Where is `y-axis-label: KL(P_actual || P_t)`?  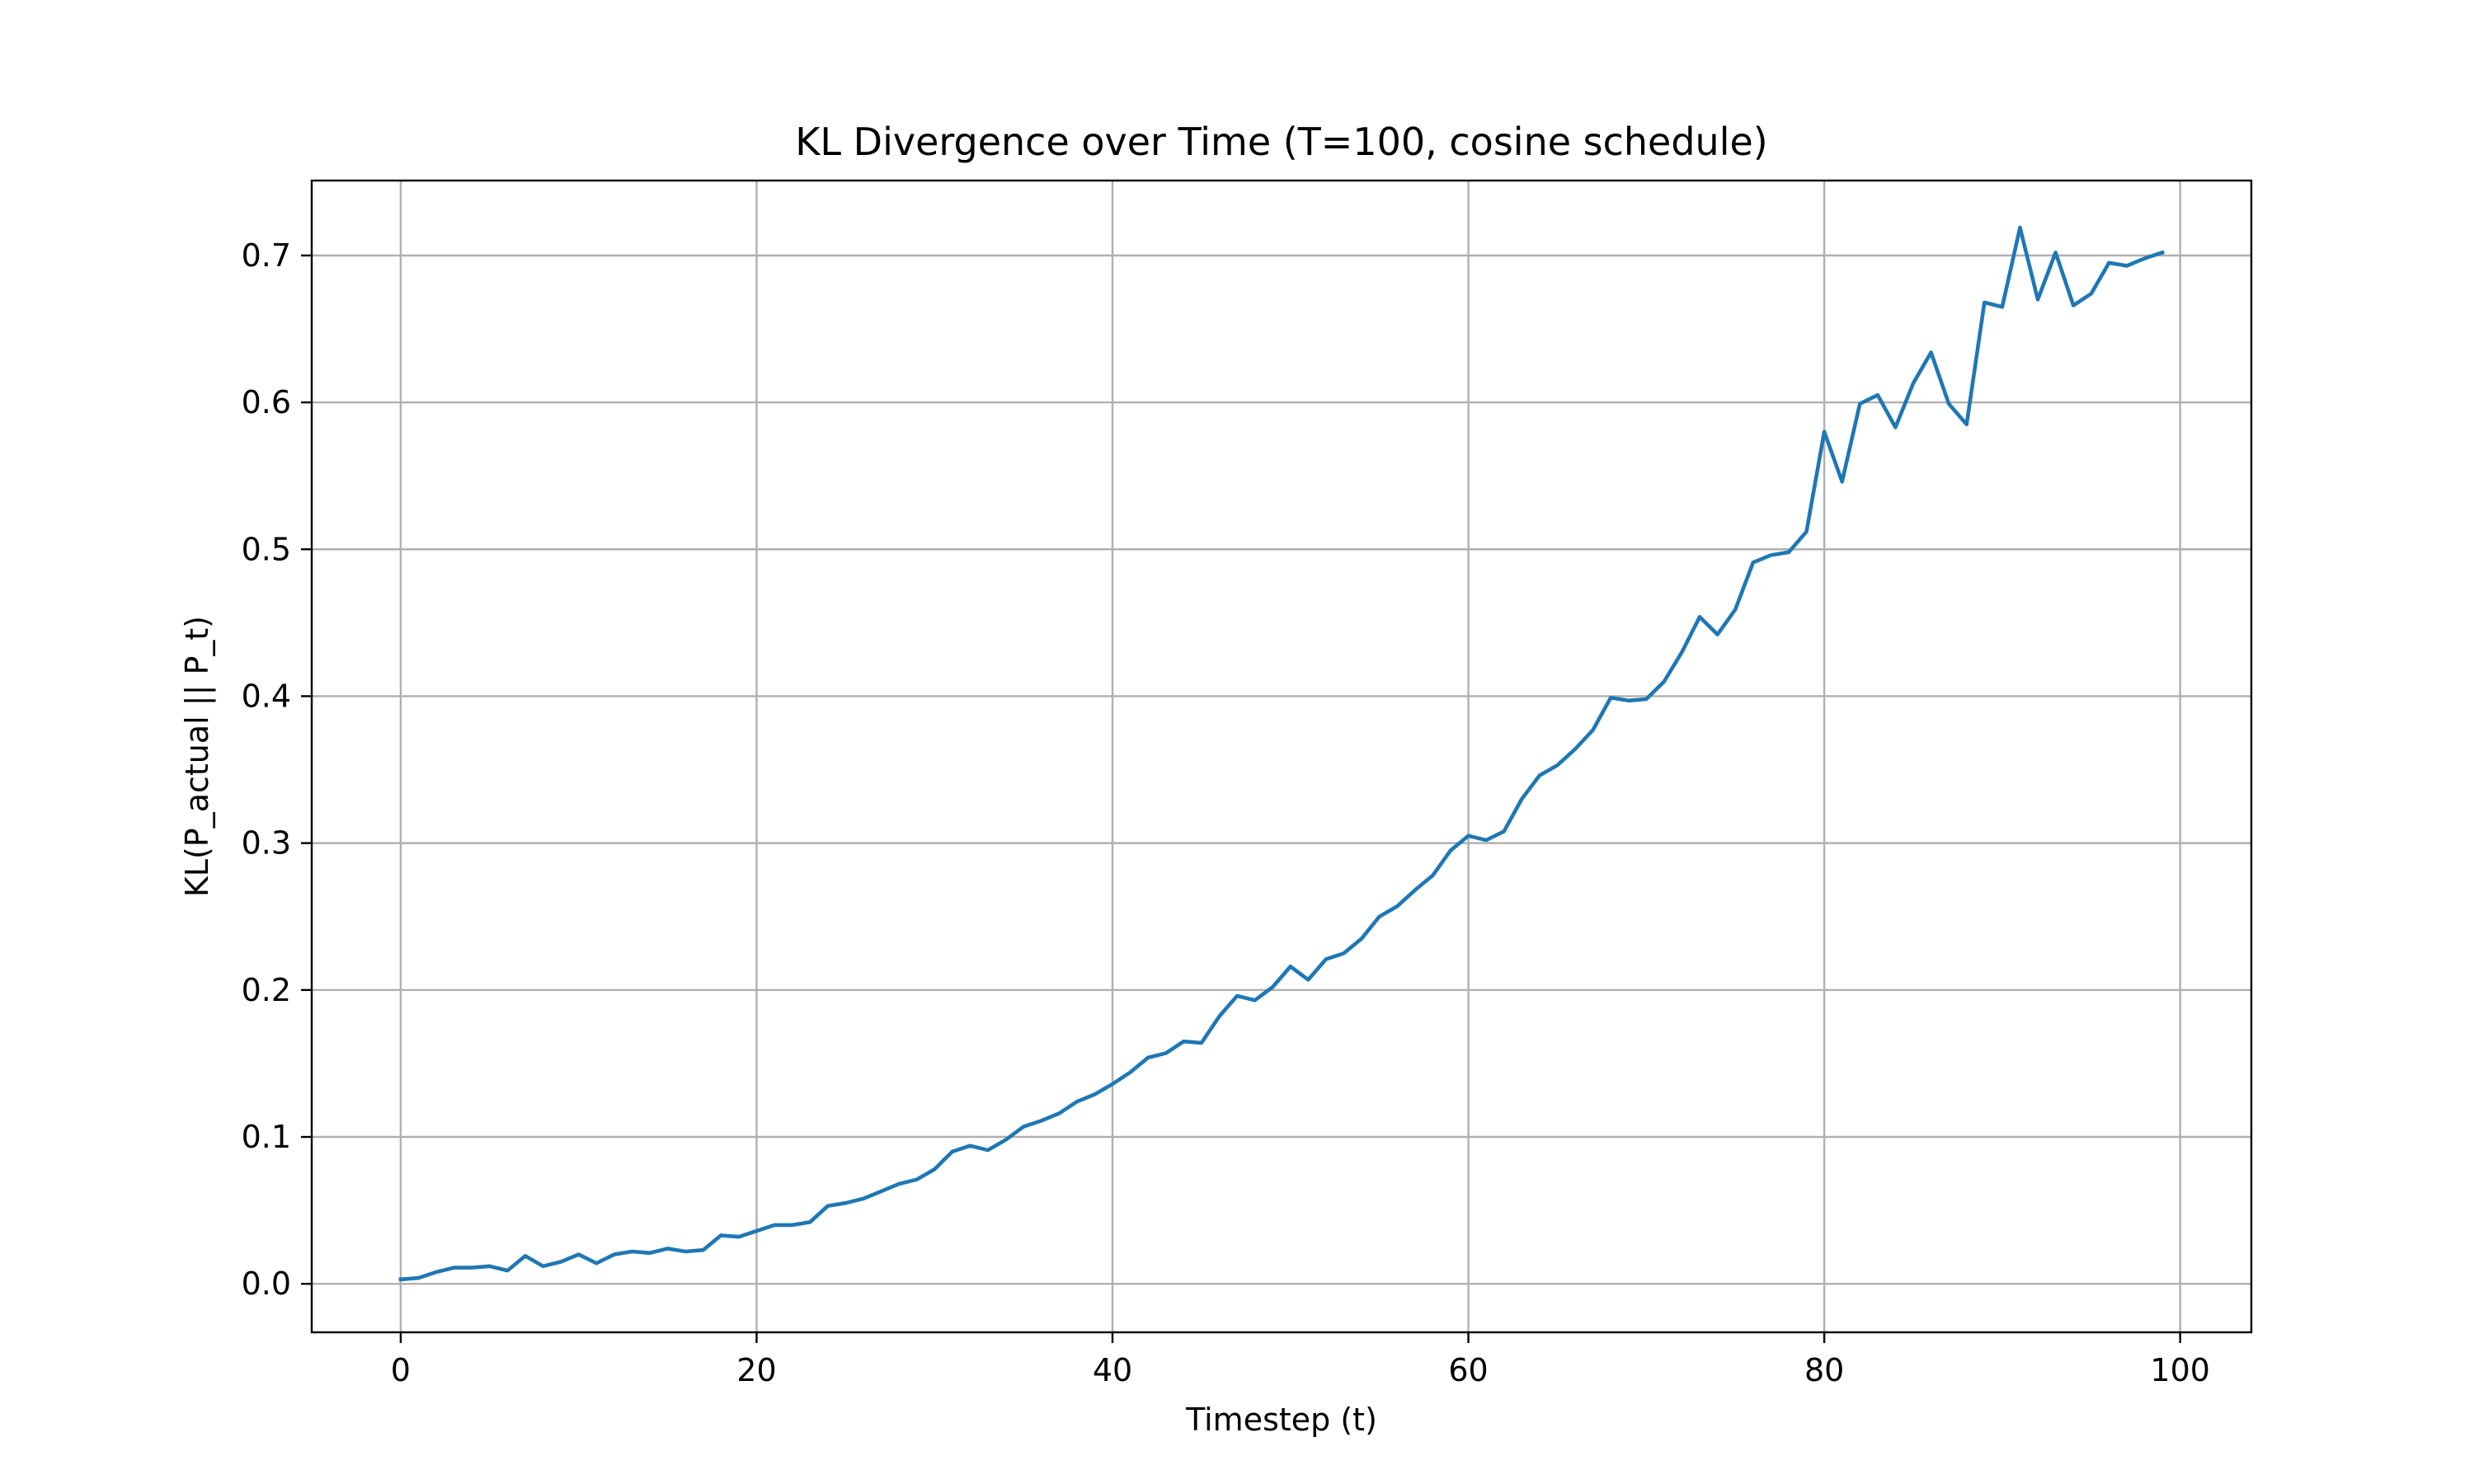 y-axis-label: KL(P_actual || P_t) is located at coordinates (197, 756).